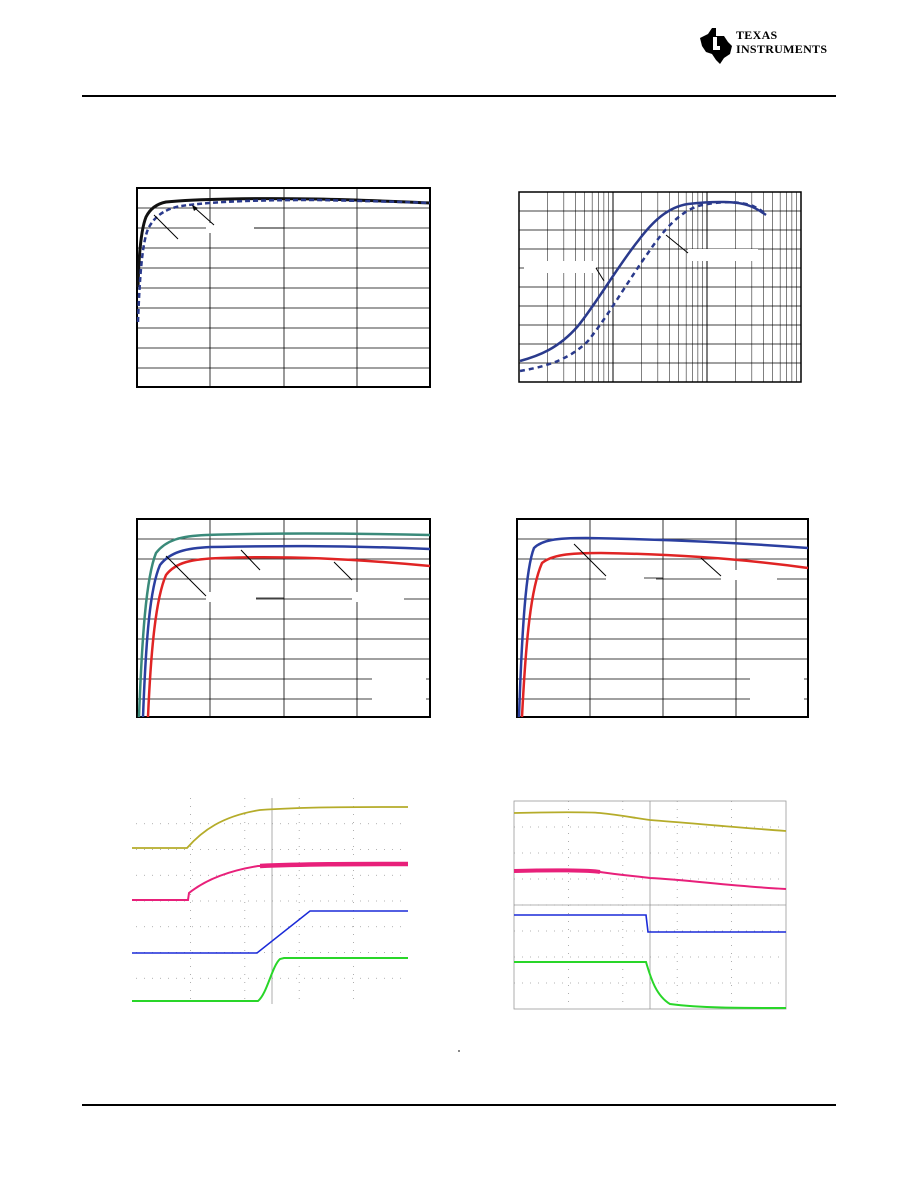  I want to click on logo-line-2: INSTRUMENTS, so click(782, 49).